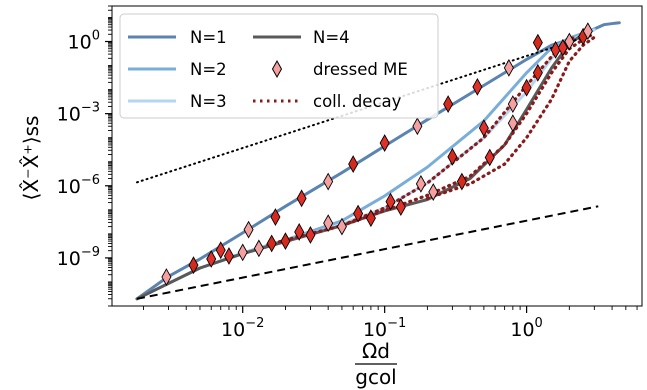  I want to click on x-axis-label-numerator: Ωd, so click(376, 351).